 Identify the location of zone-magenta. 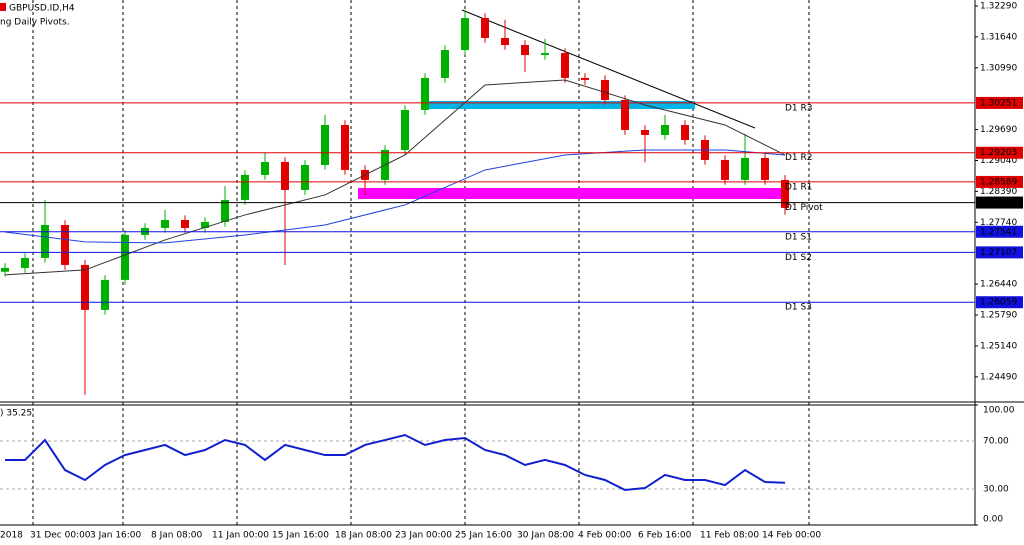
(571, 193).